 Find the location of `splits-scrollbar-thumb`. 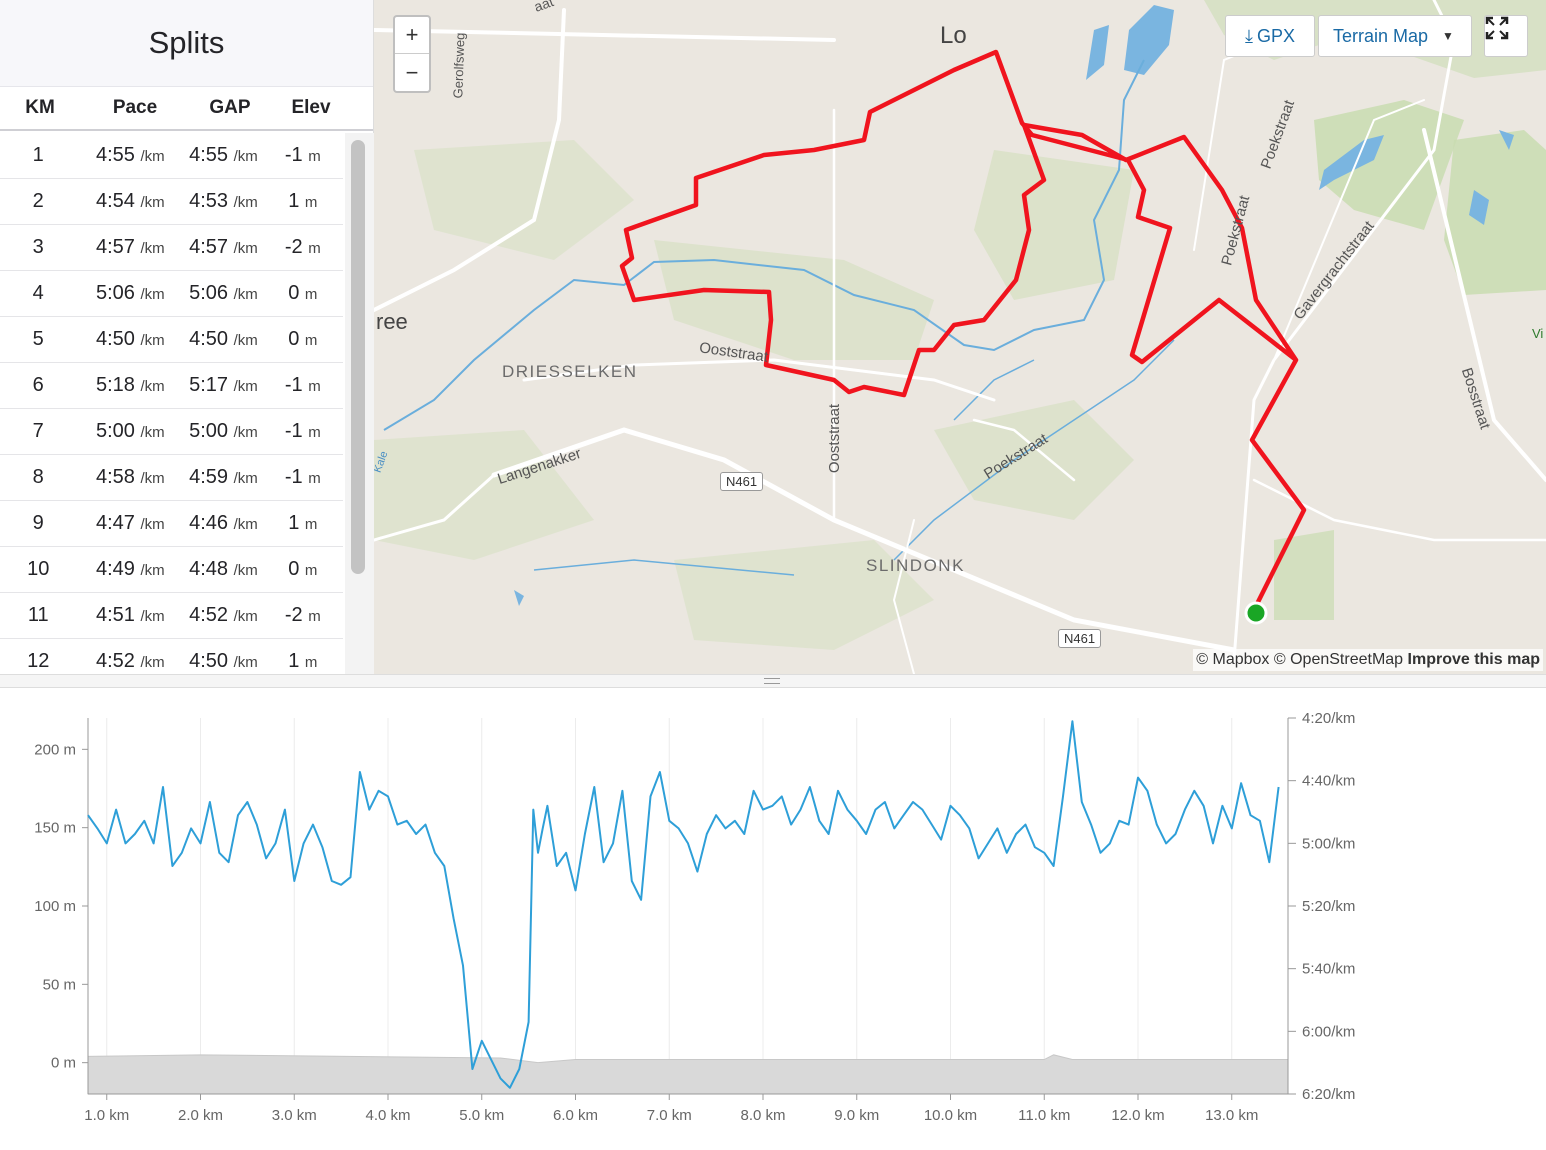

splits-scrollbar-thumb is located at coordinates (358, 357).